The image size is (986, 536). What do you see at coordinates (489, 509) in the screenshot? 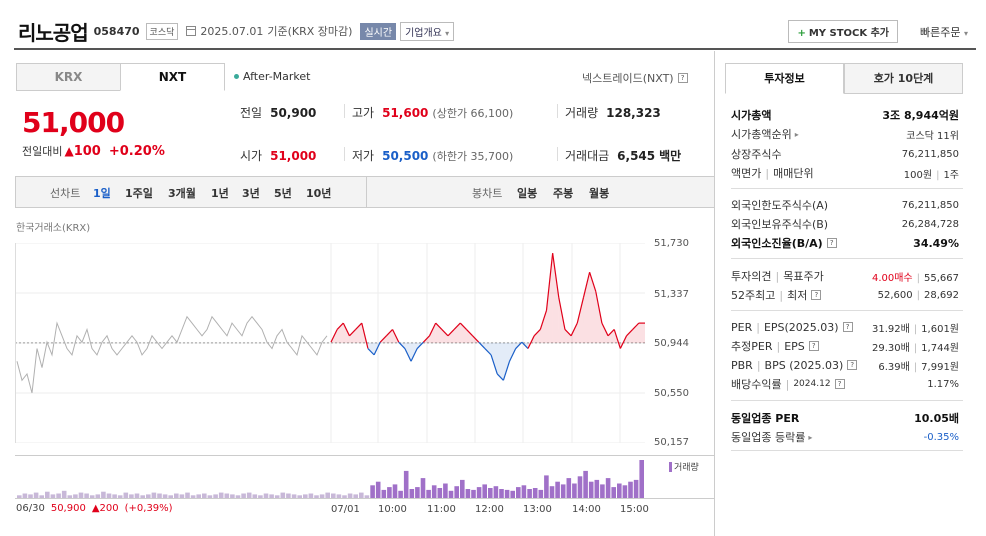
I see `x-tick-label: 12:00` at bounding box center [489, 509].